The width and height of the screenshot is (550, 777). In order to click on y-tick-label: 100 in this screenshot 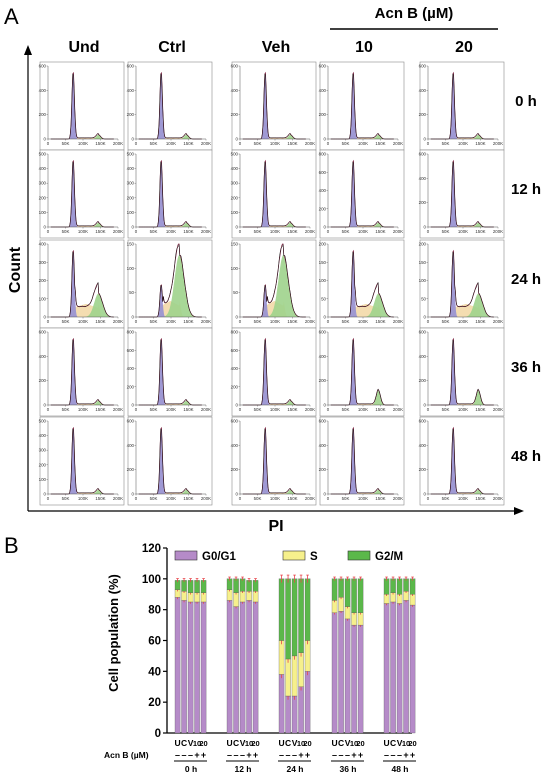, I will do `click(43, 212)`.